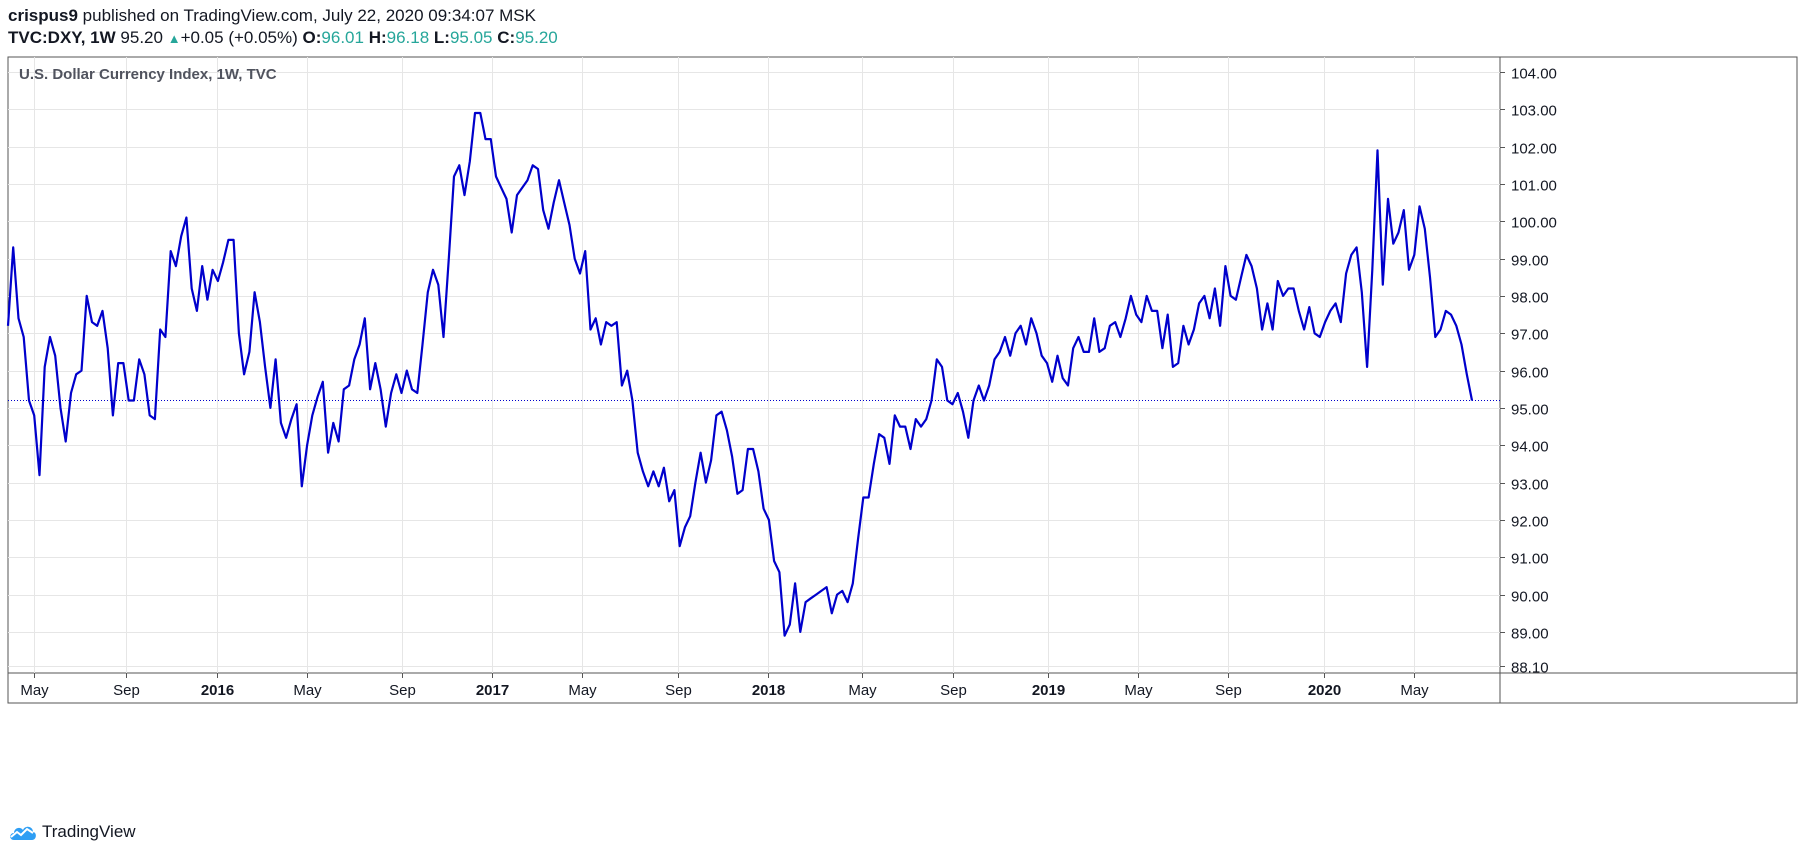  What do you see at coordinates (1530, 335) in the screenshot?
I see `y-tick-label: 97.00` at bounding box center [1530, 335].